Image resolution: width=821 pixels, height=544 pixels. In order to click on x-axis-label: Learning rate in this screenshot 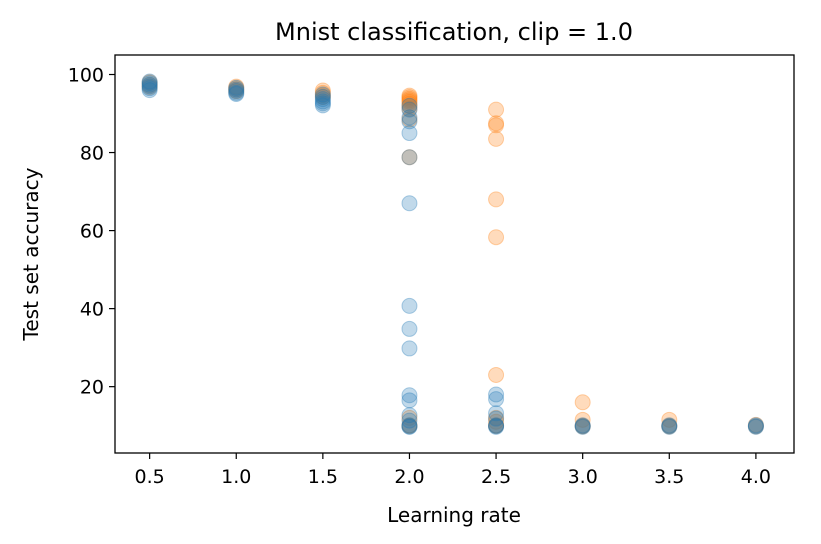, I will do `click(454, 515)`.